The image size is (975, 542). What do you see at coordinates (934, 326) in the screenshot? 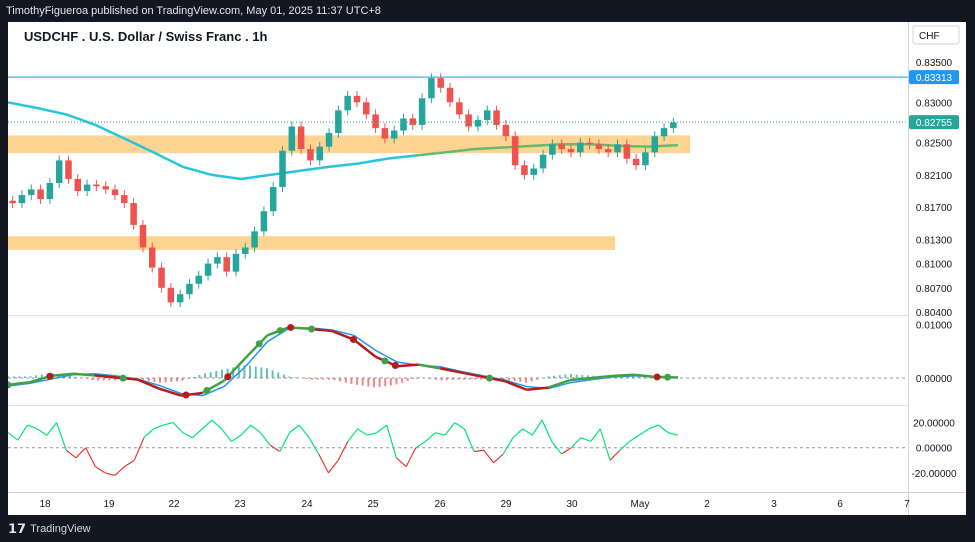
I see `macd-tick-label: 0.01000` at bounding box center [934, 326].